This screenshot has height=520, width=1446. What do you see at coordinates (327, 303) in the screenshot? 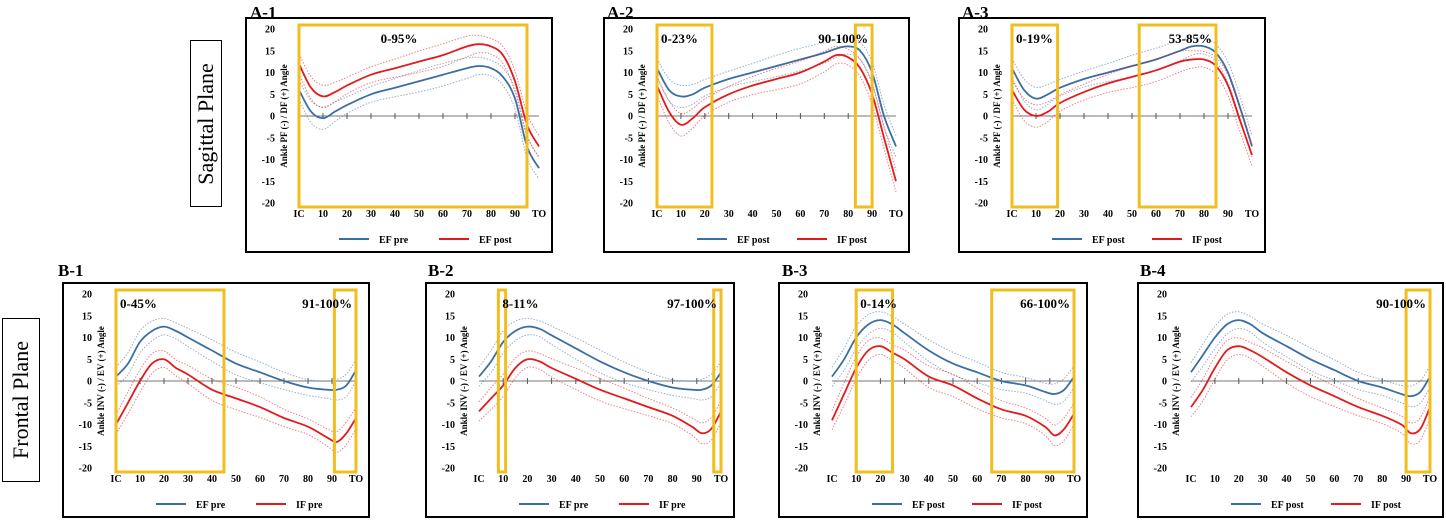
I see `highlight-label: 91-100%` at bounding box center [327, 303].